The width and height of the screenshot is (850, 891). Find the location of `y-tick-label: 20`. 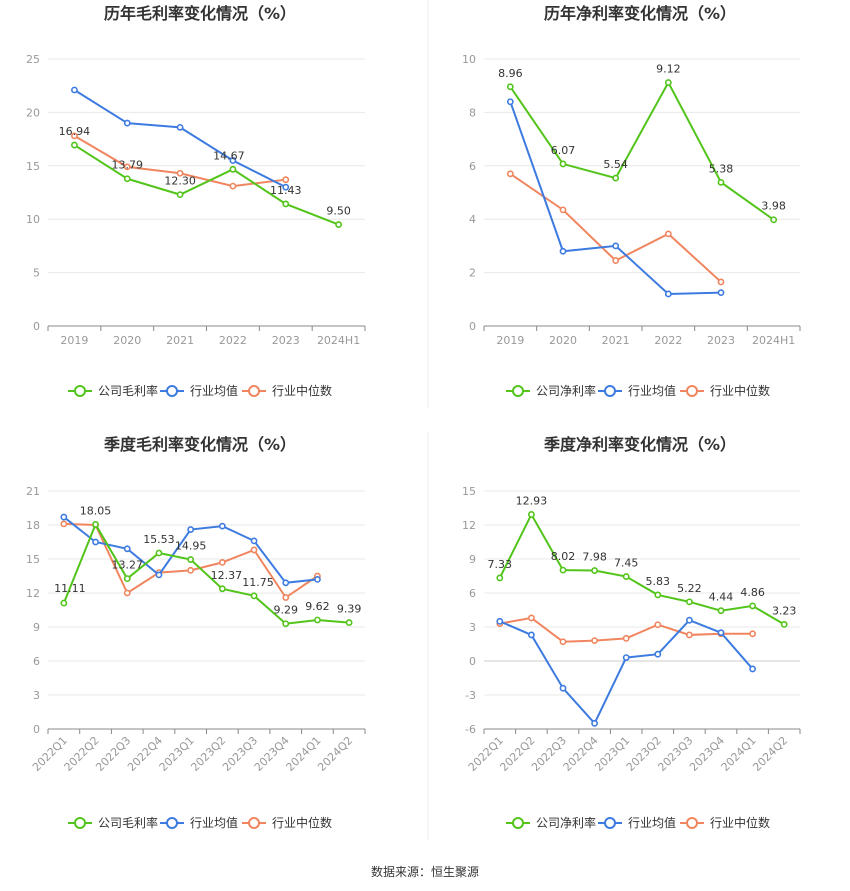

y-tick-label: 20 is located at coordinates (33, 112).